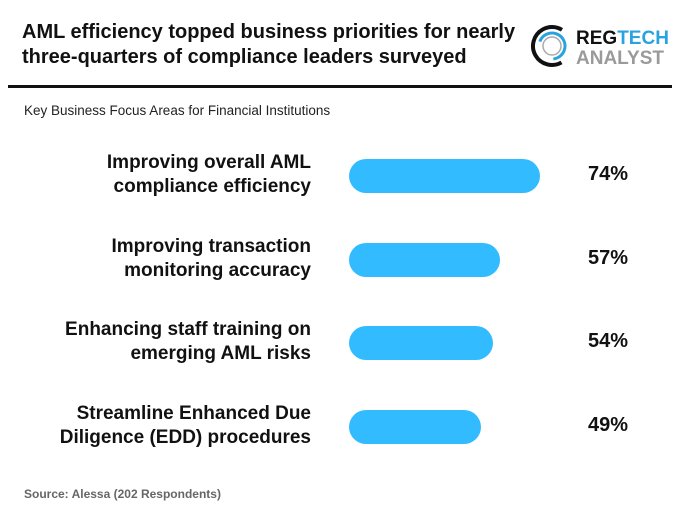 The height and width of the screenshot is (512, 696). Describe the element at coordinates (608, 174) in the screenshot. I see `data-label: 74%` at that location.